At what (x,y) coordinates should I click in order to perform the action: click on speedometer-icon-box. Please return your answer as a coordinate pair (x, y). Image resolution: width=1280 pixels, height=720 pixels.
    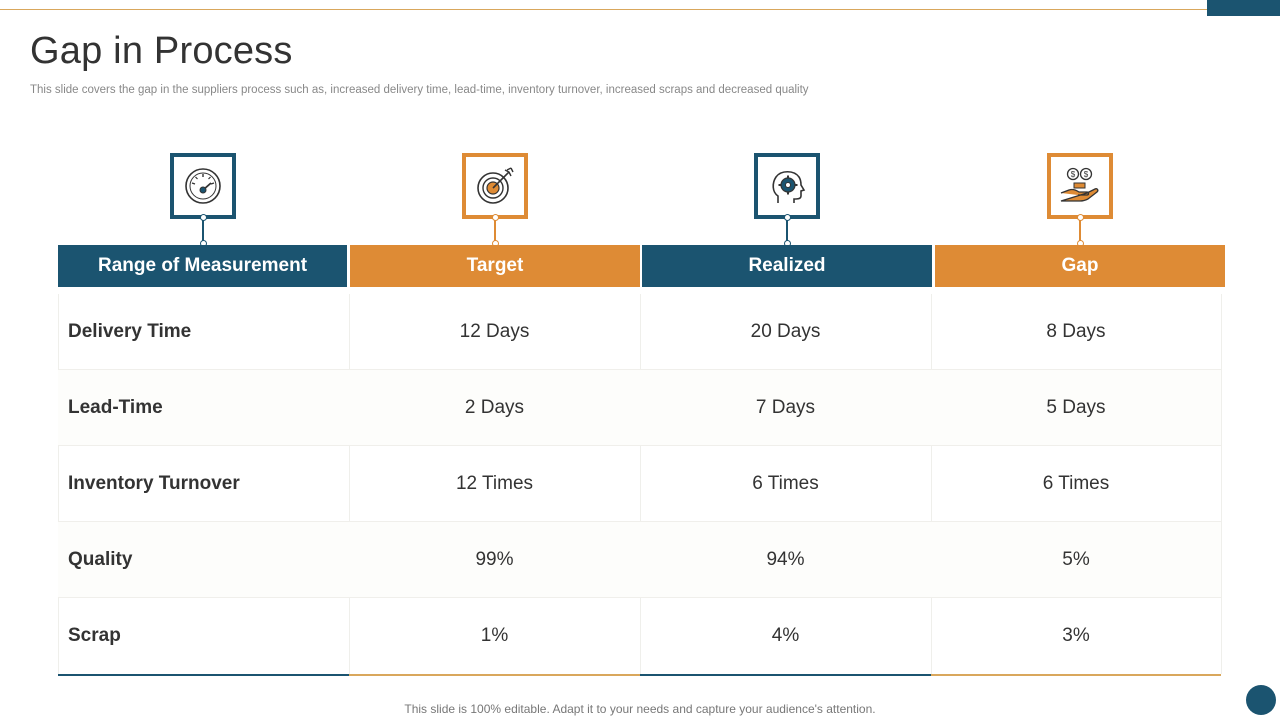
    Looking at the image, I should click on (203, 186).